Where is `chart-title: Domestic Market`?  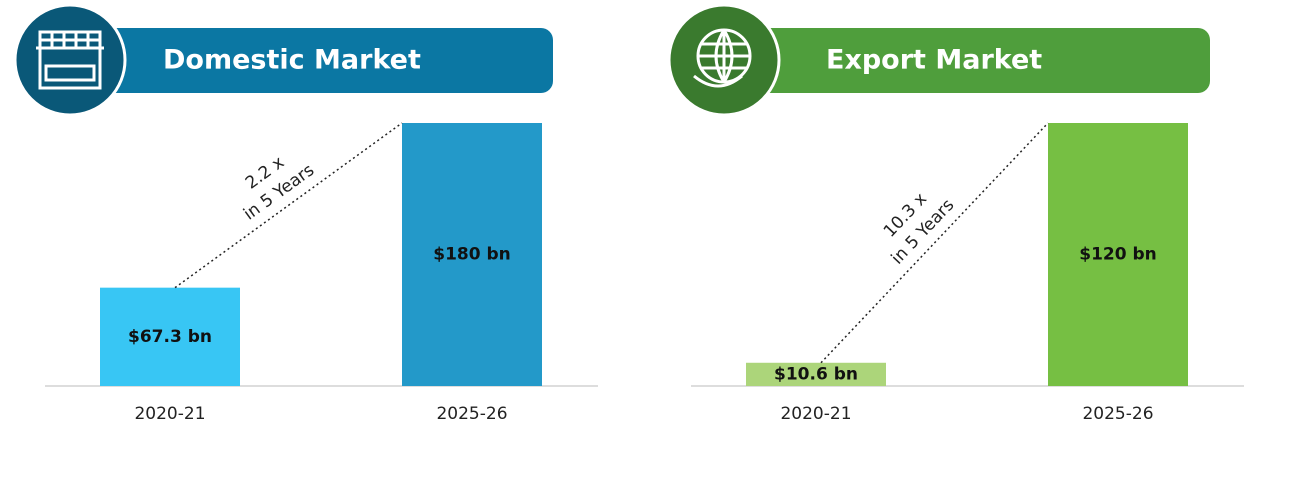
chart-title: Domestic Market is located at coordinates (292, 60).